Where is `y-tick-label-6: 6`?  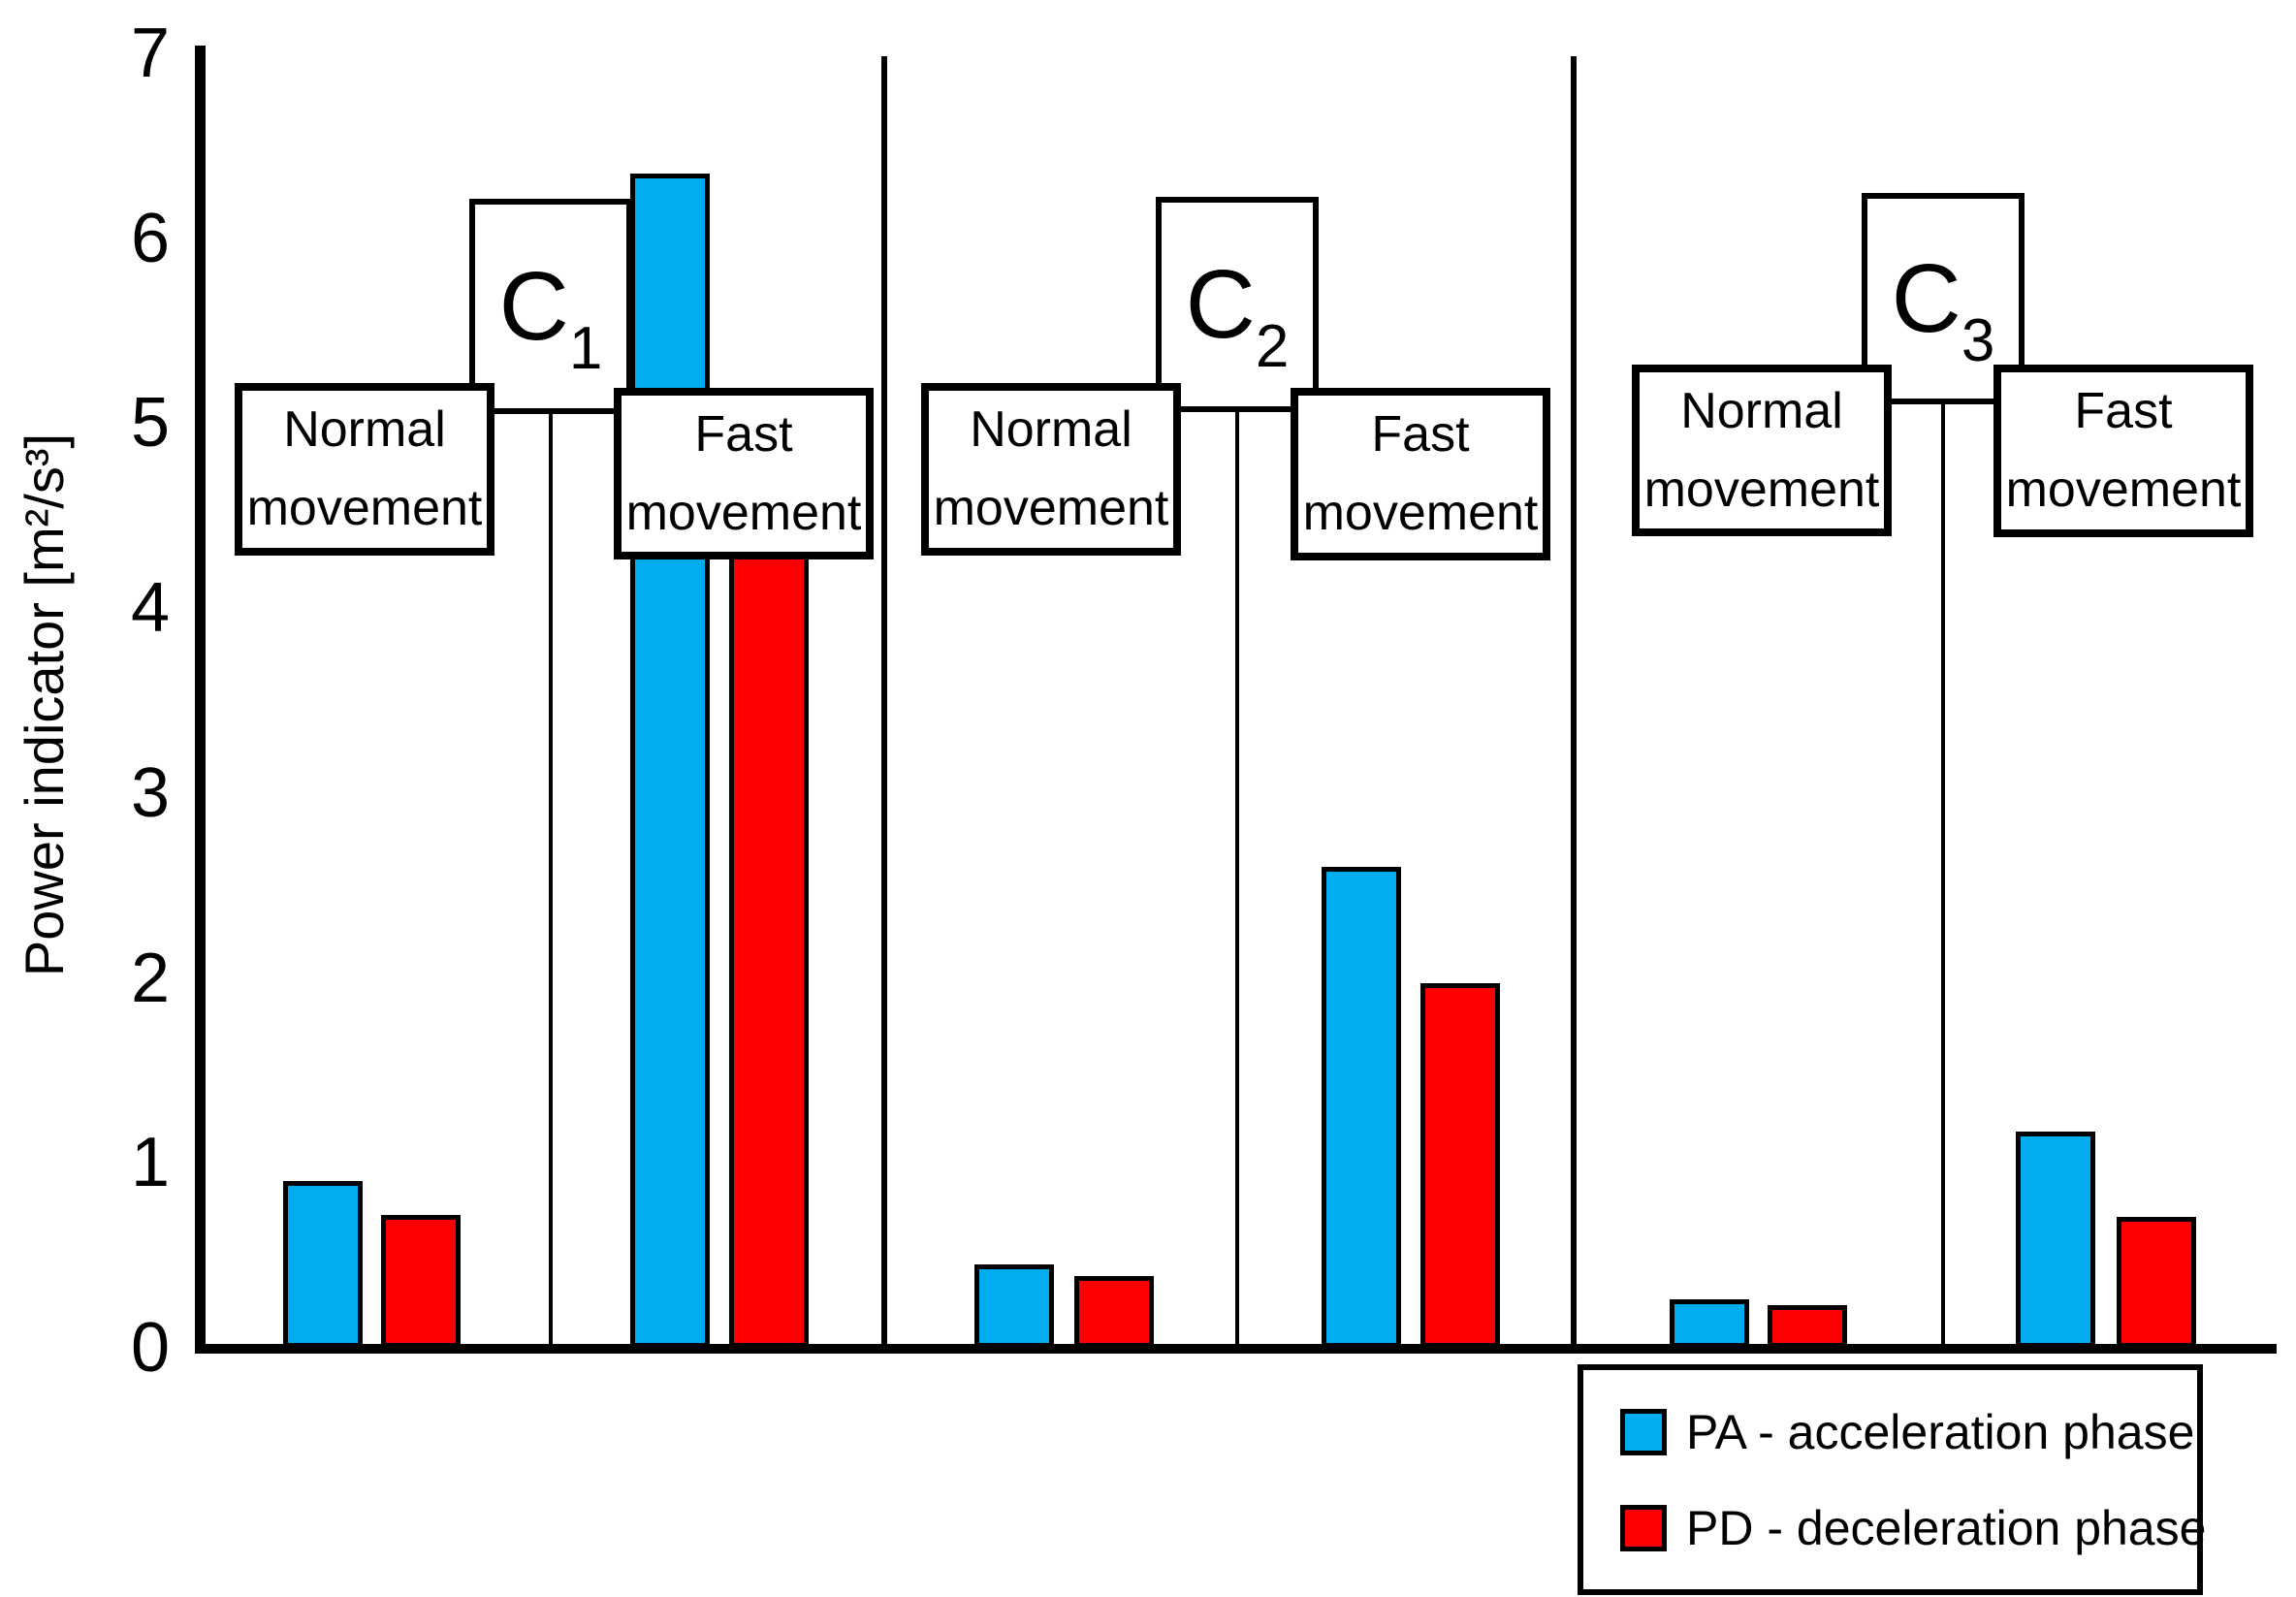 y-tick-label-6: 6 is located at coordinates (150, 238).